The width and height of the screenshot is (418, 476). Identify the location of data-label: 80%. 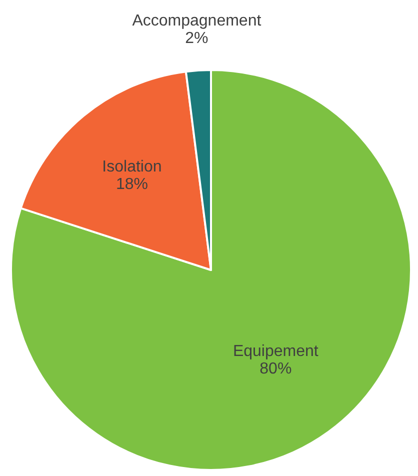
(276, 369).